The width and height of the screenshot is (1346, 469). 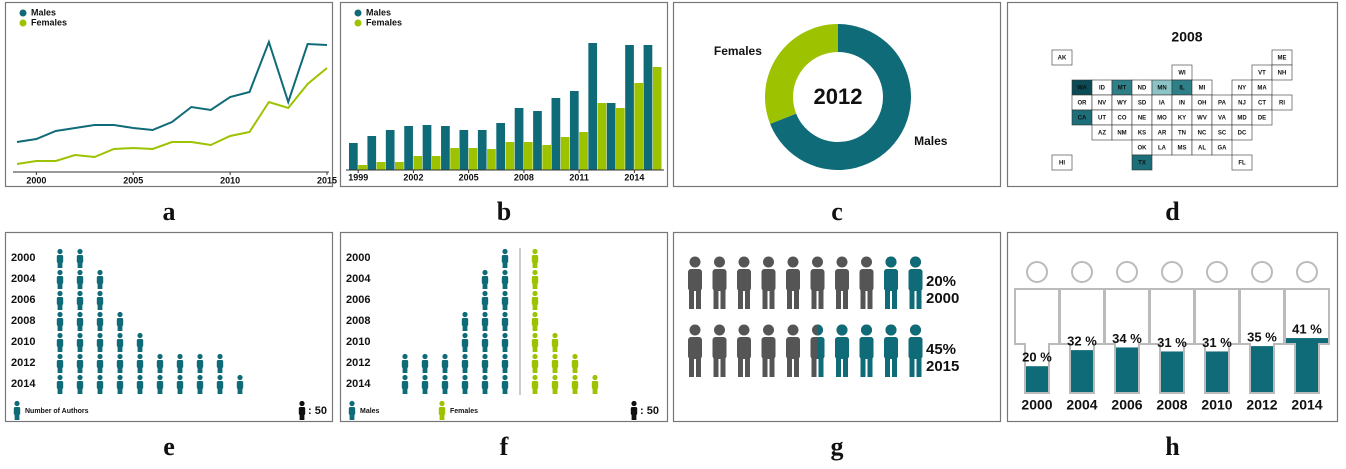 What do you see at coordinates (358, 279) in the screenshot?
I see `row-label: 2004` at bounding box center [358, 279].